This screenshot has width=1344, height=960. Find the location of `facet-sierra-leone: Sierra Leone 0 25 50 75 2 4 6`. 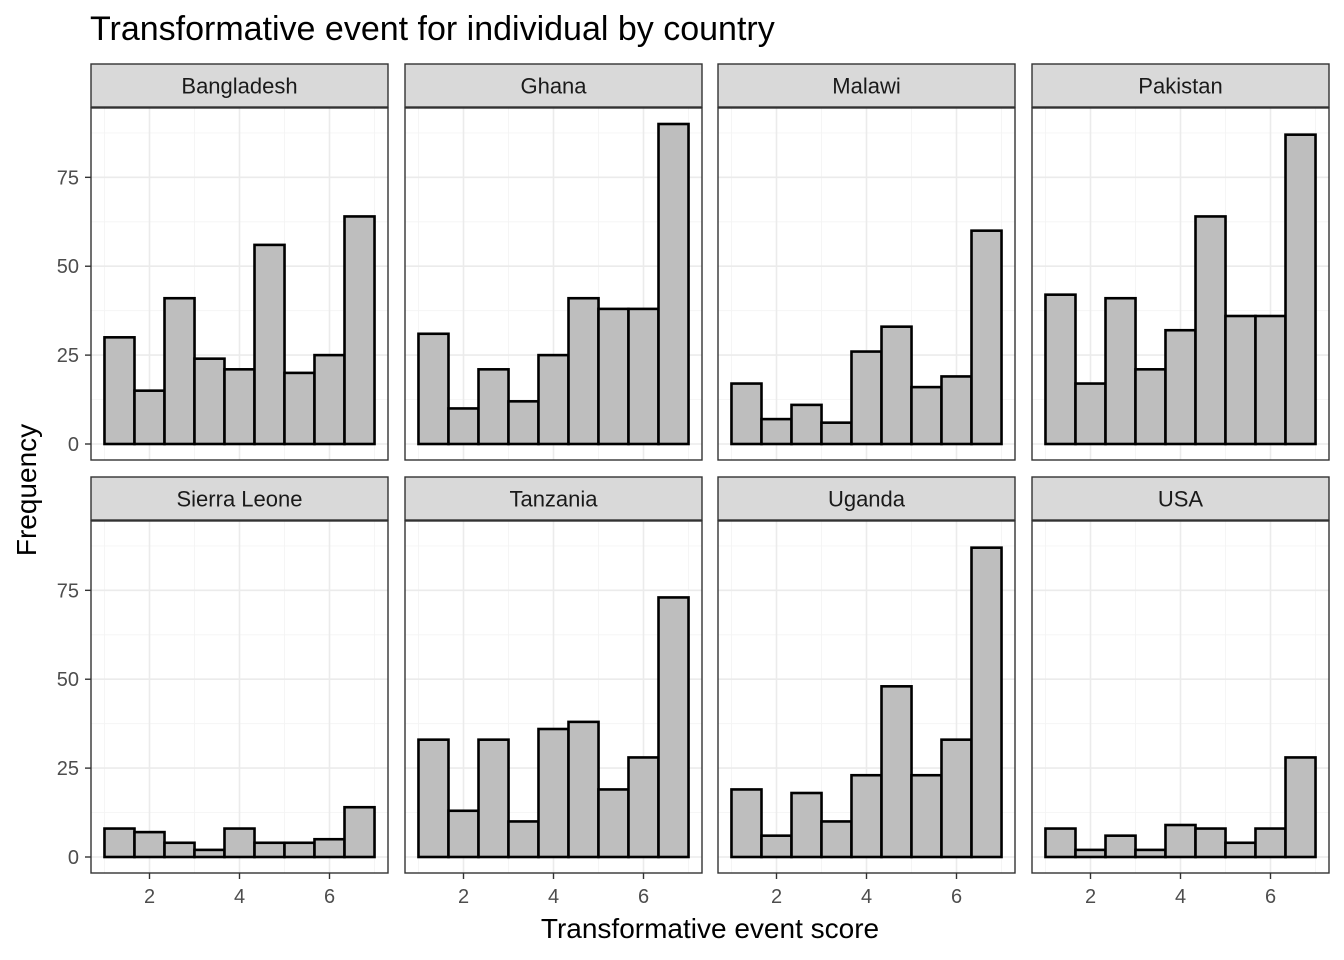

facet-sierra-leone: Sierra Leone 0 25 50 75 2 4 6 is located at coordinates (223, 692).